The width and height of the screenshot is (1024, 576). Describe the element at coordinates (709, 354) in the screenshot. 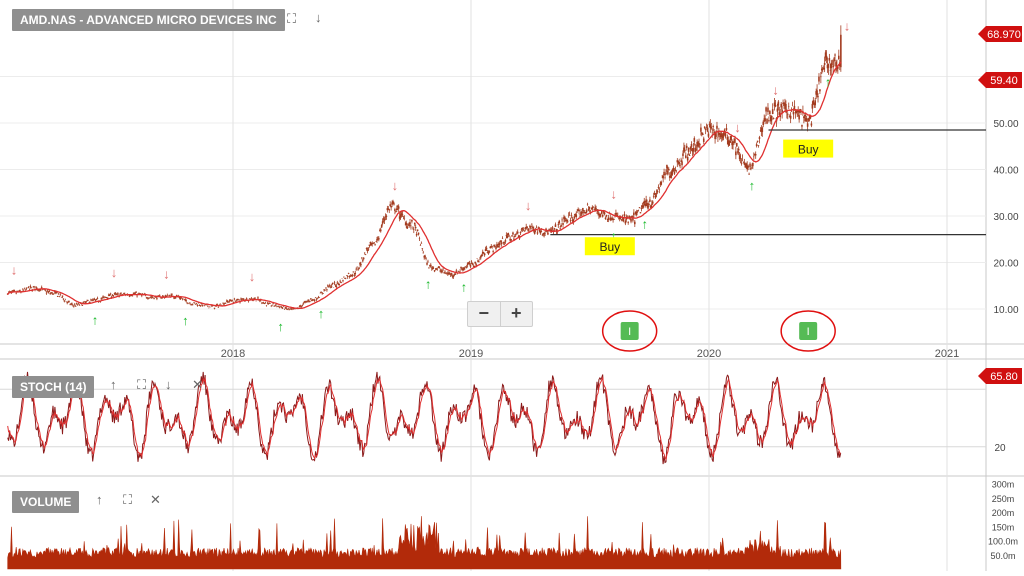

I see `x-tick-label: 2020` at that location.